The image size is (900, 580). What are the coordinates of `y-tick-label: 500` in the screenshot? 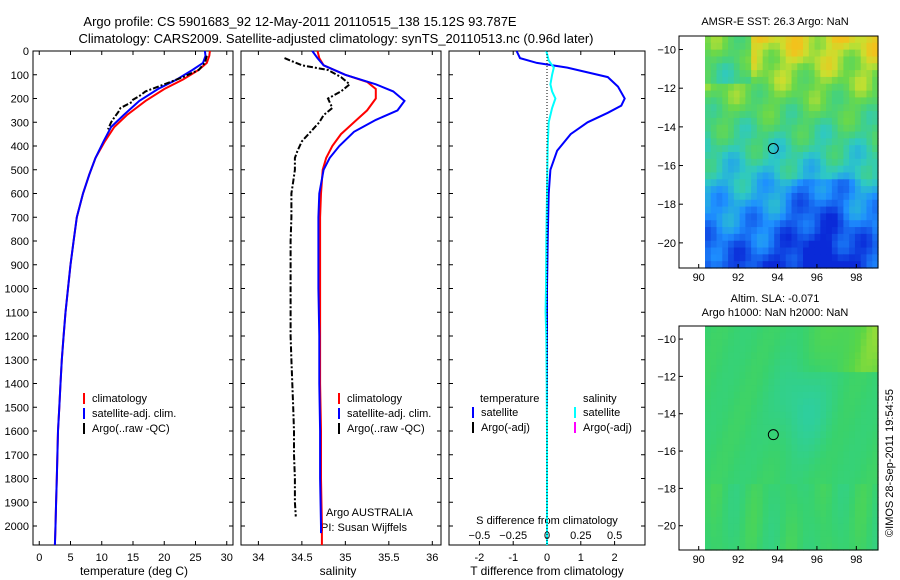 It's located at (20, 171).